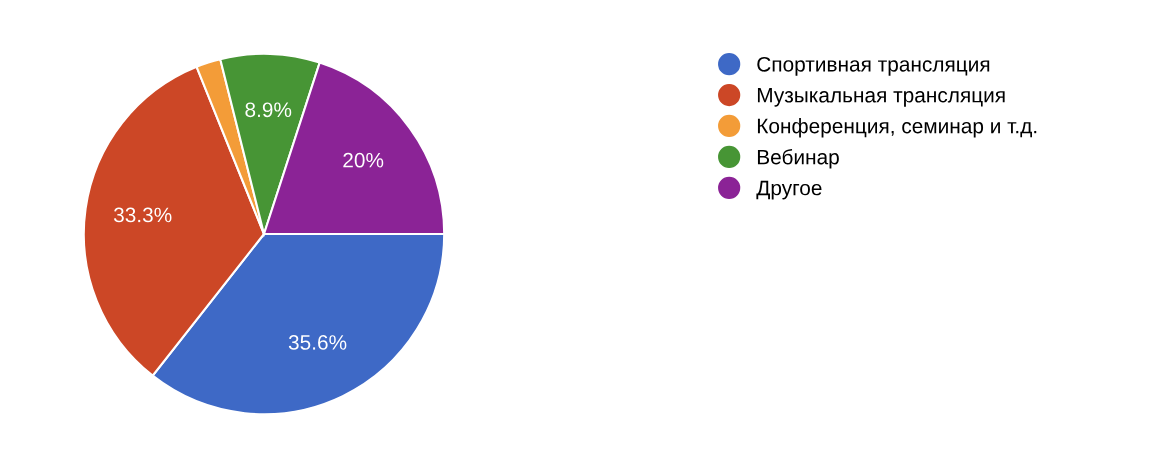 This screenshot has height=460, width=1152. What do you see at coordinates (363, 160) in the screenshot?
I see `data-label: 20%` at bounding box center [363, 160].